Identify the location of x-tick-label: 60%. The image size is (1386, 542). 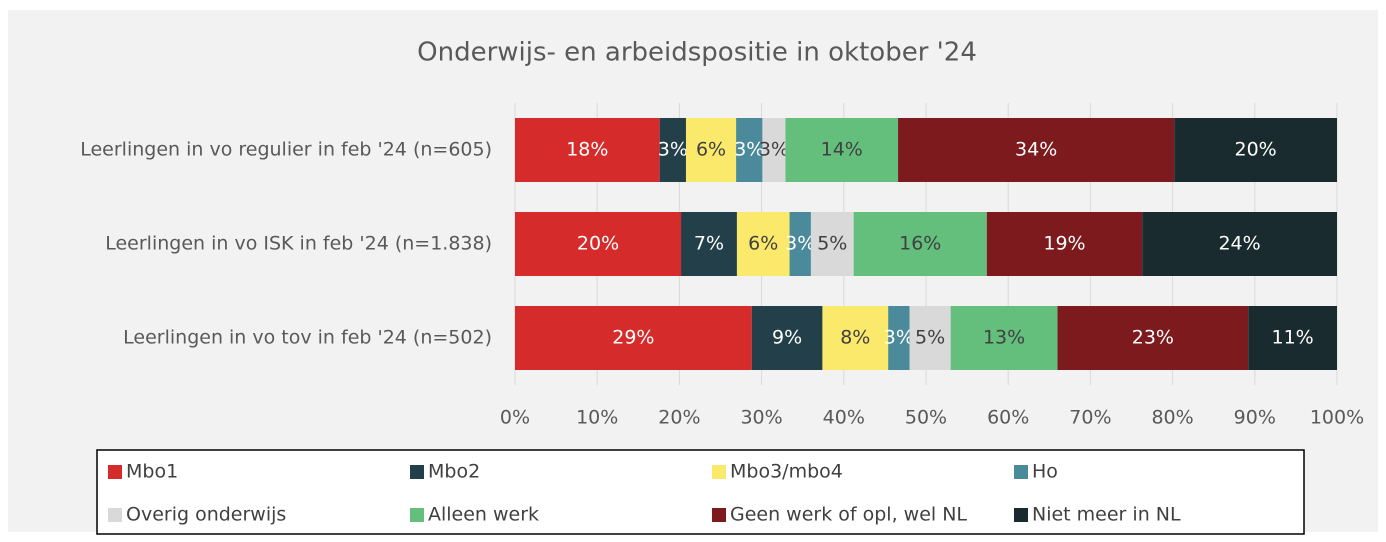
(1008, 418).